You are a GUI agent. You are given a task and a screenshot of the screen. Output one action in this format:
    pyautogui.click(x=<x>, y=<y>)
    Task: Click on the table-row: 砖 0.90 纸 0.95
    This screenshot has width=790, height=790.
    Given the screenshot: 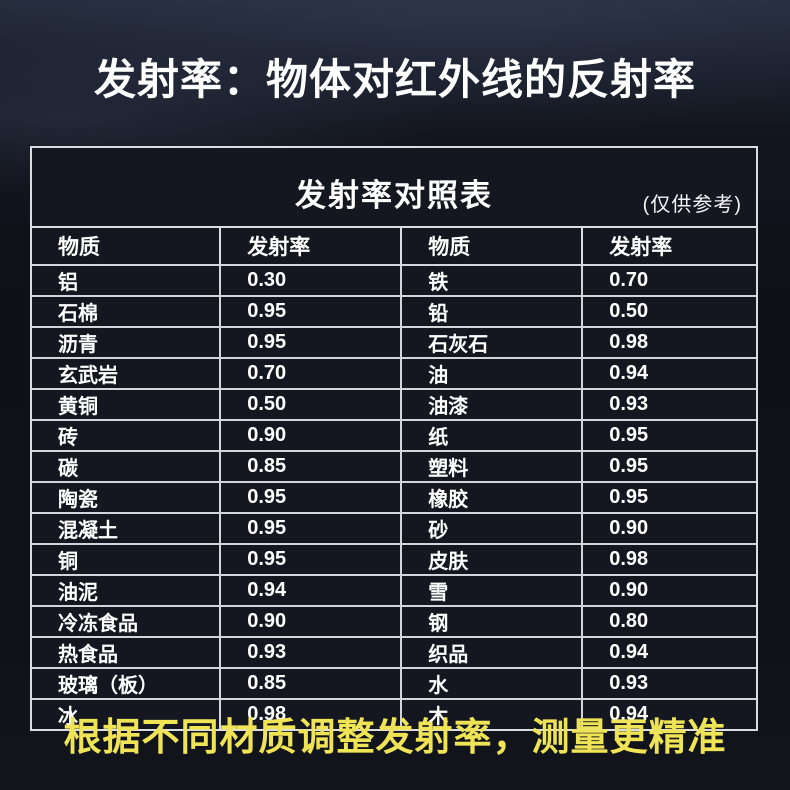 What is the action you would take?
    pyautogui.click(x=394, y=435)
    